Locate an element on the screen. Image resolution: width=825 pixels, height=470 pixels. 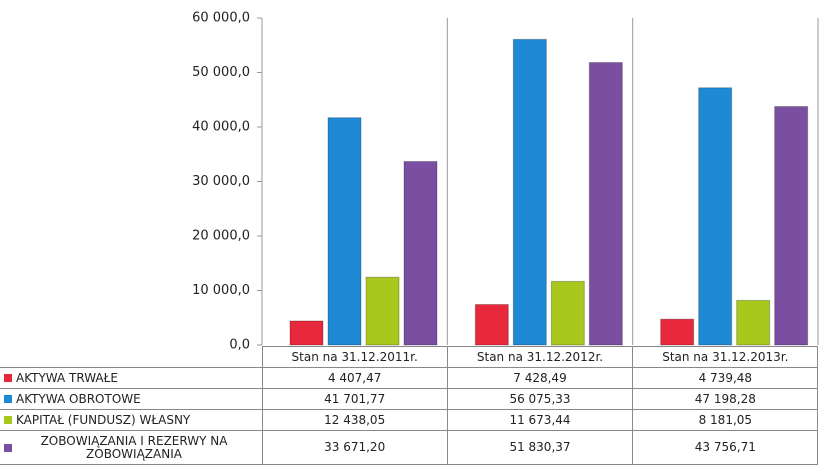
value-label: 43 756,71 is located at coordinates (725, 447).